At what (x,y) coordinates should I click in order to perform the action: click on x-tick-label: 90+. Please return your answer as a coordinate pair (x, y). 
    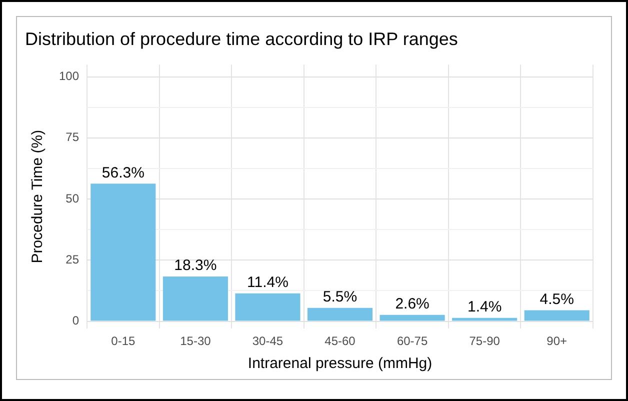
    Looking at the image, I should click on (557, 341).